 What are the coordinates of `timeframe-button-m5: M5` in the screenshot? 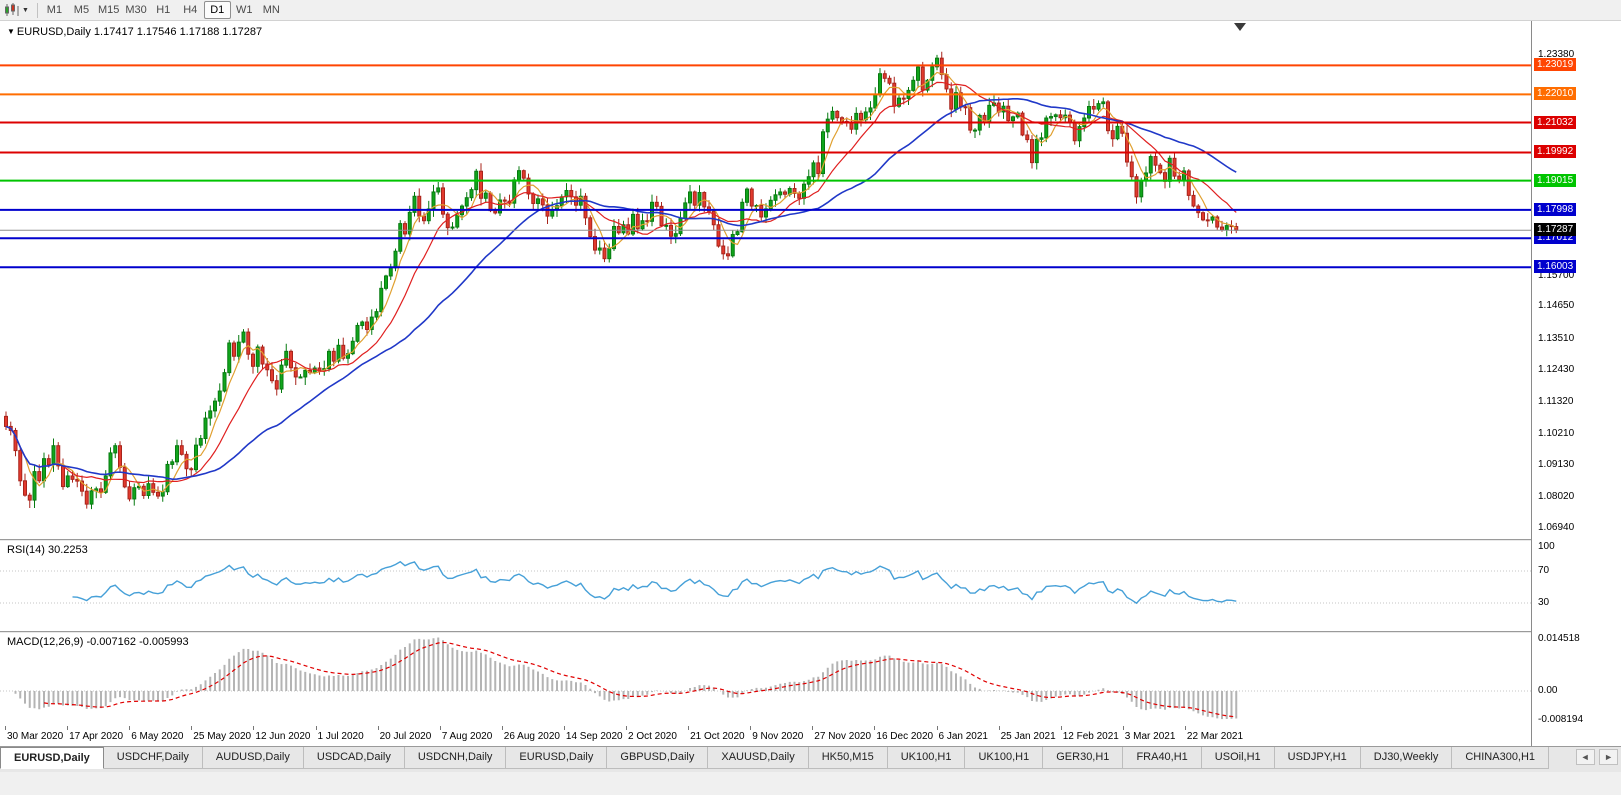 It's located at (81, 10).